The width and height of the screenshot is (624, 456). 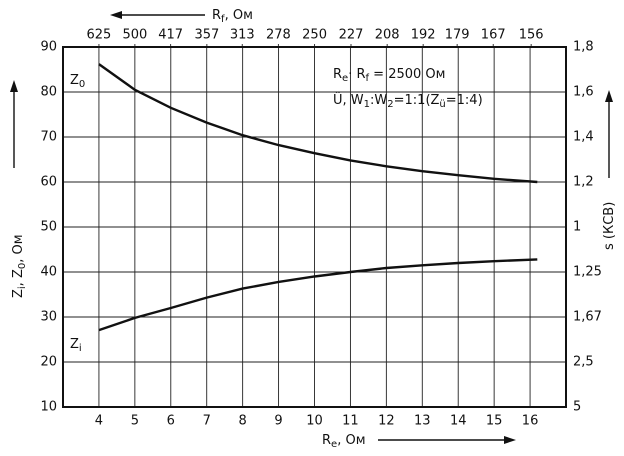 What do you see at coordinates (531, 35) in the screenshot?
I see `x2-tick-label: 156` at bounding box center [531, 35].